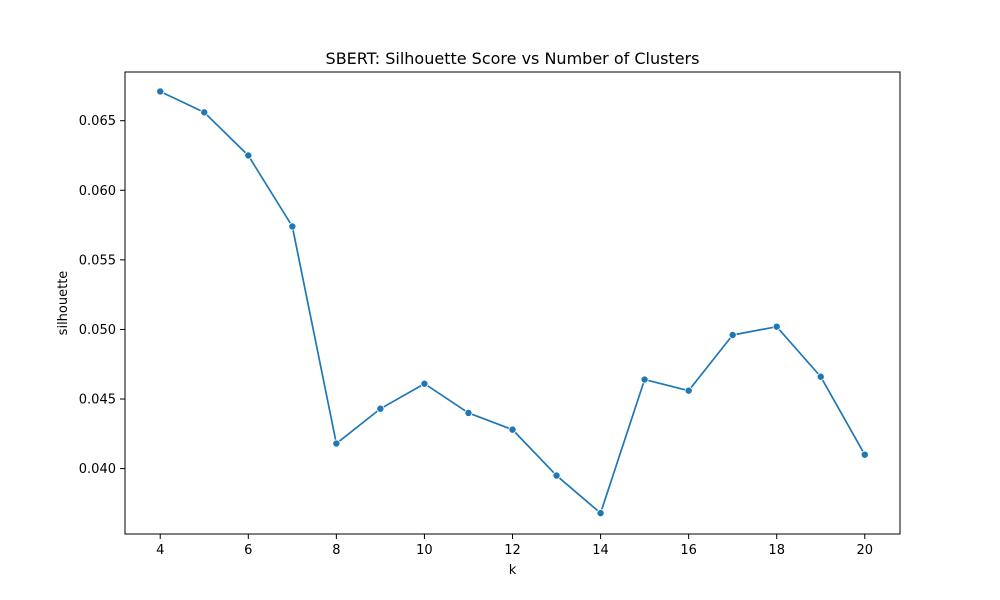  Describe the element at coordinates (513, 570) in the screenshot. I see `x-axis-label: k` at that location.